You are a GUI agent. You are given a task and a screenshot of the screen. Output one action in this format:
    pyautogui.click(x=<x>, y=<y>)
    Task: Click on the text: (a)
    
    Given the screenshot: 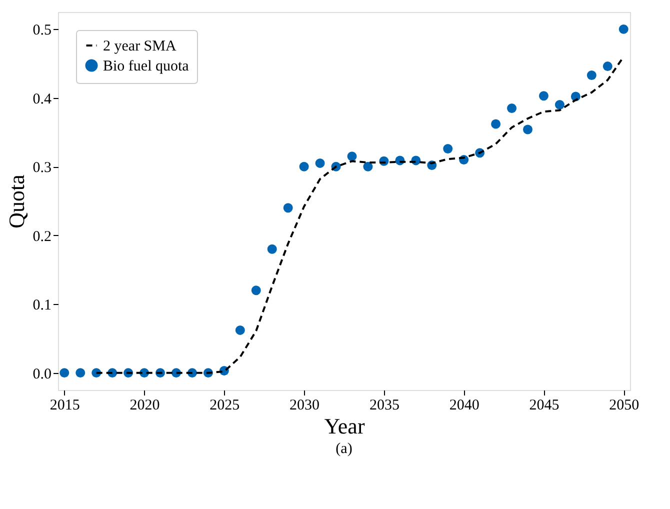 What is the action you would take?
    pyautogui.click(x=344, y=449)
    